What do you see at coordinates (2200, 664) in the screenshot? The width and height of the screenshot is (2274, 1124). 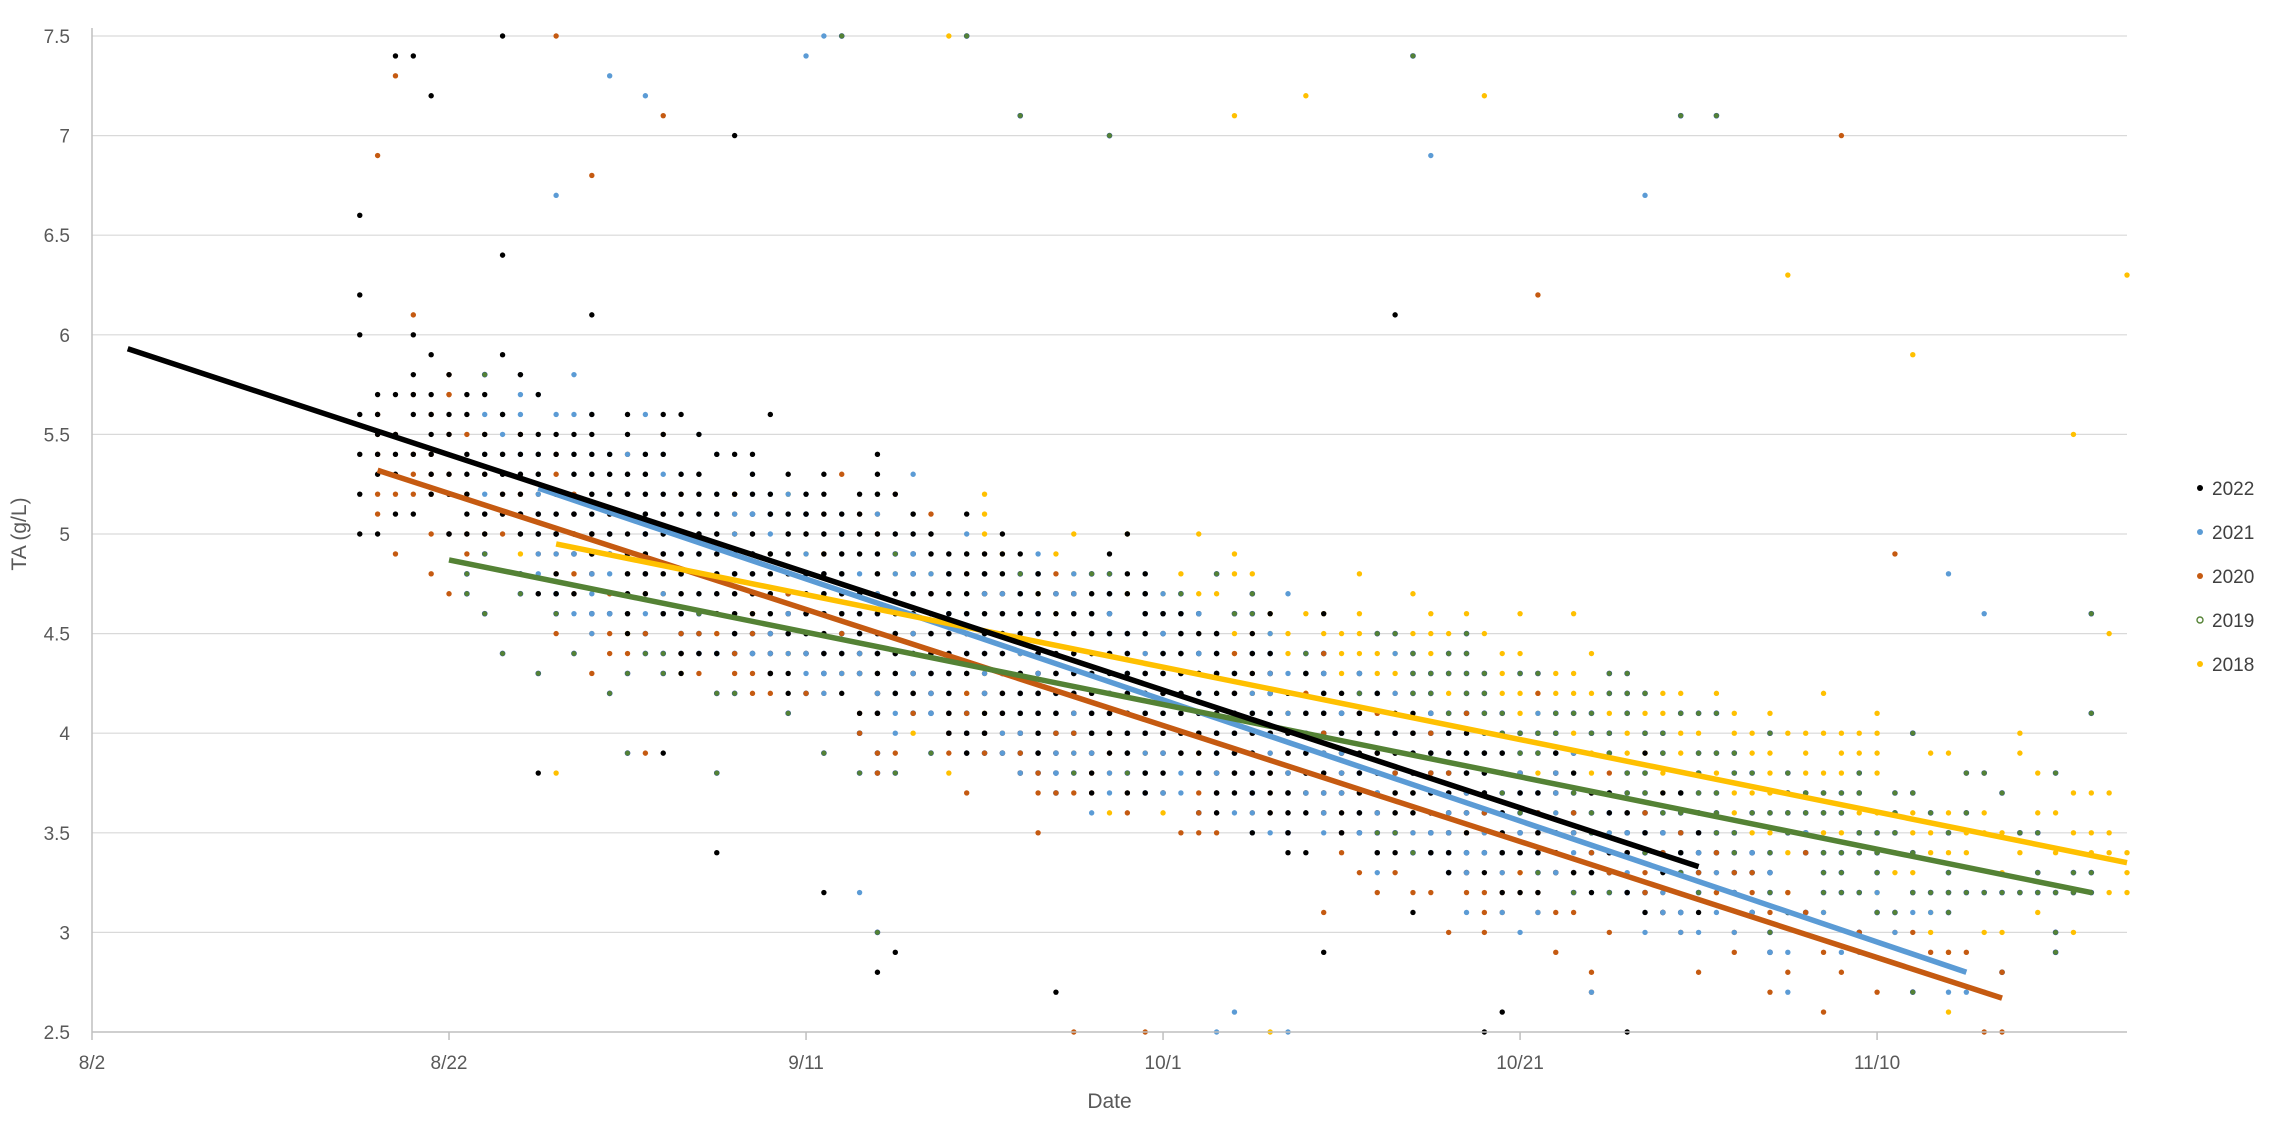 I see `legend-marker-2018` at bounding box center [2200, 664].